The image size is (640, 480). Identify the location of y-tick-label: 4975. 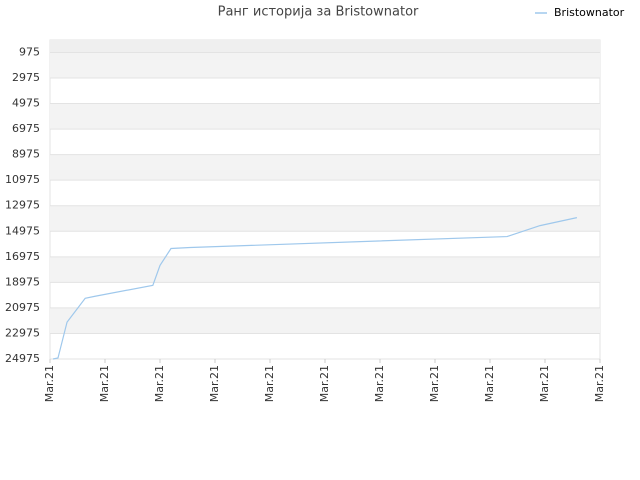
(26, 103).